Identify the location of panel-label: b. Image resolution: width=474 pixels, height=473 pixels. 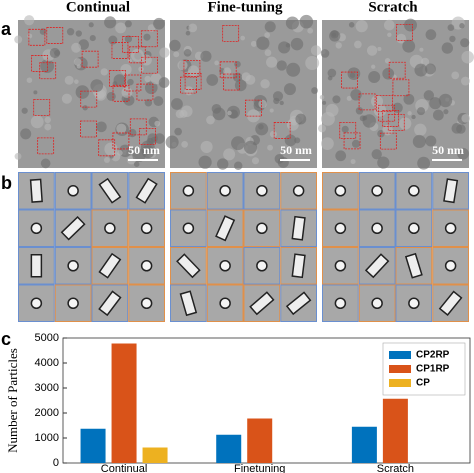
(6, 183).